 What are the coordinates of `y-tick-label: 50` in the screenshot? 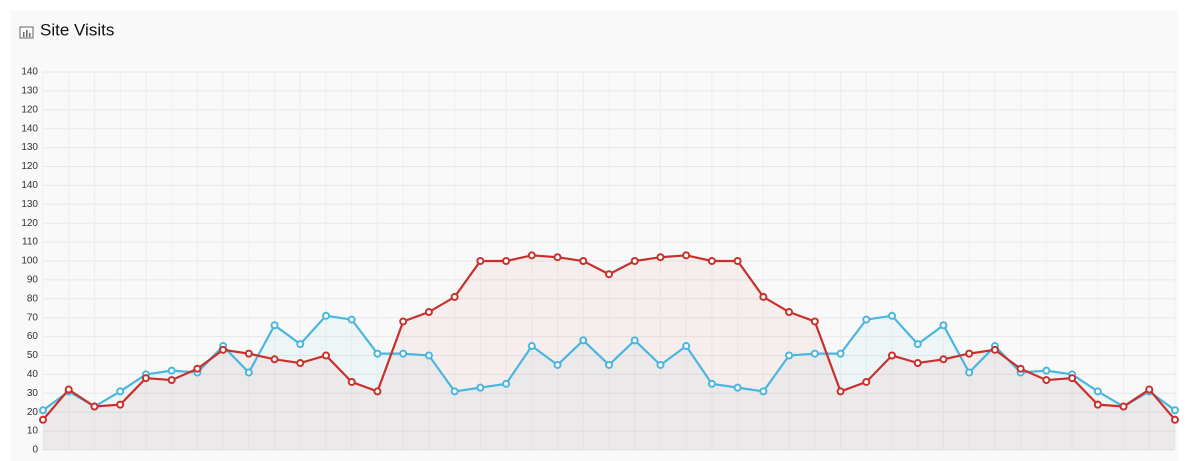 It's located at (33, 355).